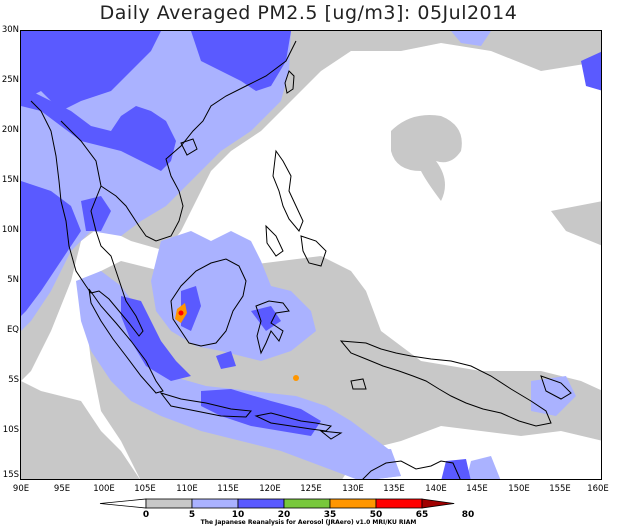 The image size is (617, 529). Describe the element at coordinates (10, 430) in the screenshot. I see `y-tick-label: 10S` at that location.